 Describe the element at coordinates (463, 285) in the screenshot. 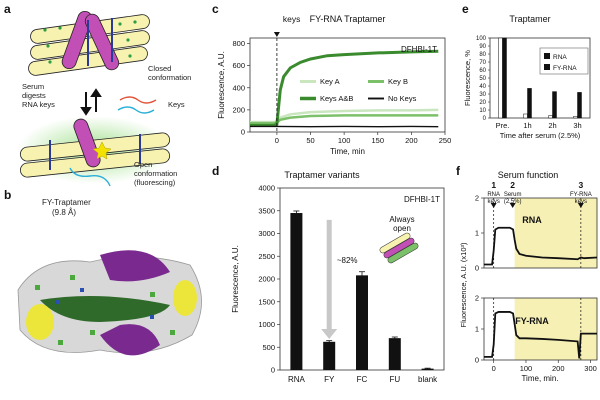

I see `chart-f-ylabel: Fluorescence, A.U. (x10³)` at that location.